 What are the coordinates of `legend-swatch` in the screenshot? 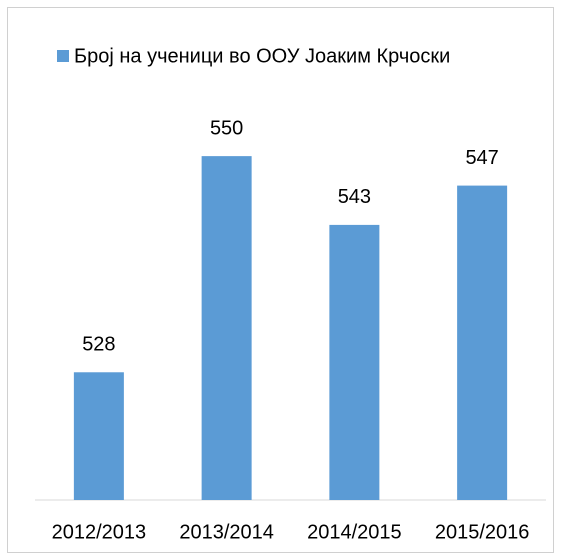 It's located at (63, 56).